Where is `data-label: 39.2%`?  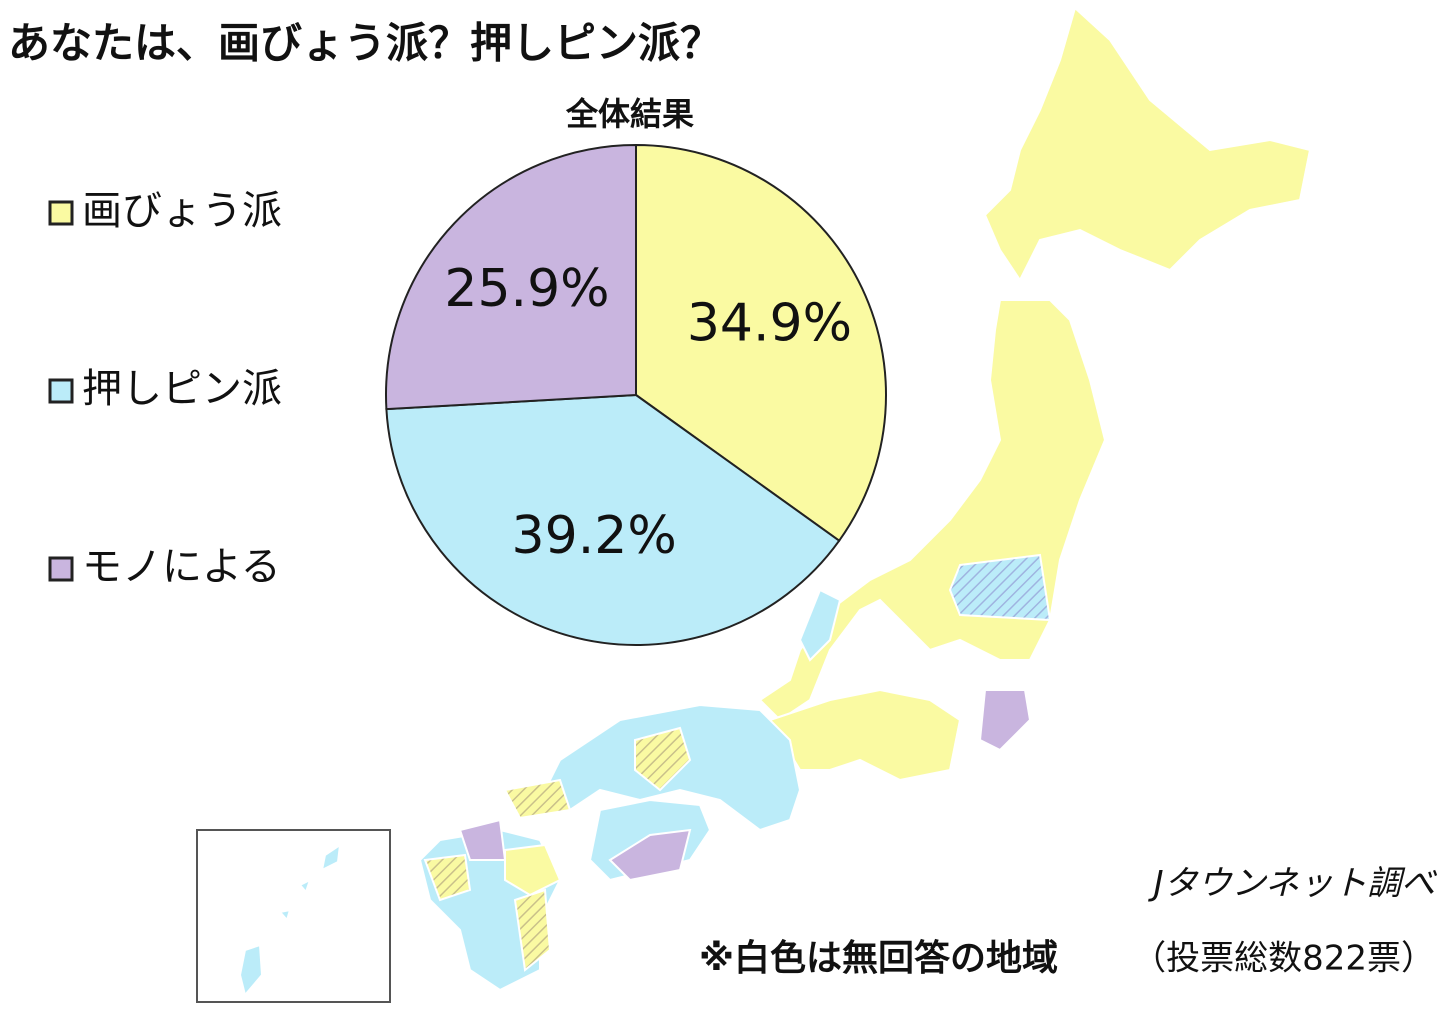 data-label: 39.2% is located at coordinates (594, 536).